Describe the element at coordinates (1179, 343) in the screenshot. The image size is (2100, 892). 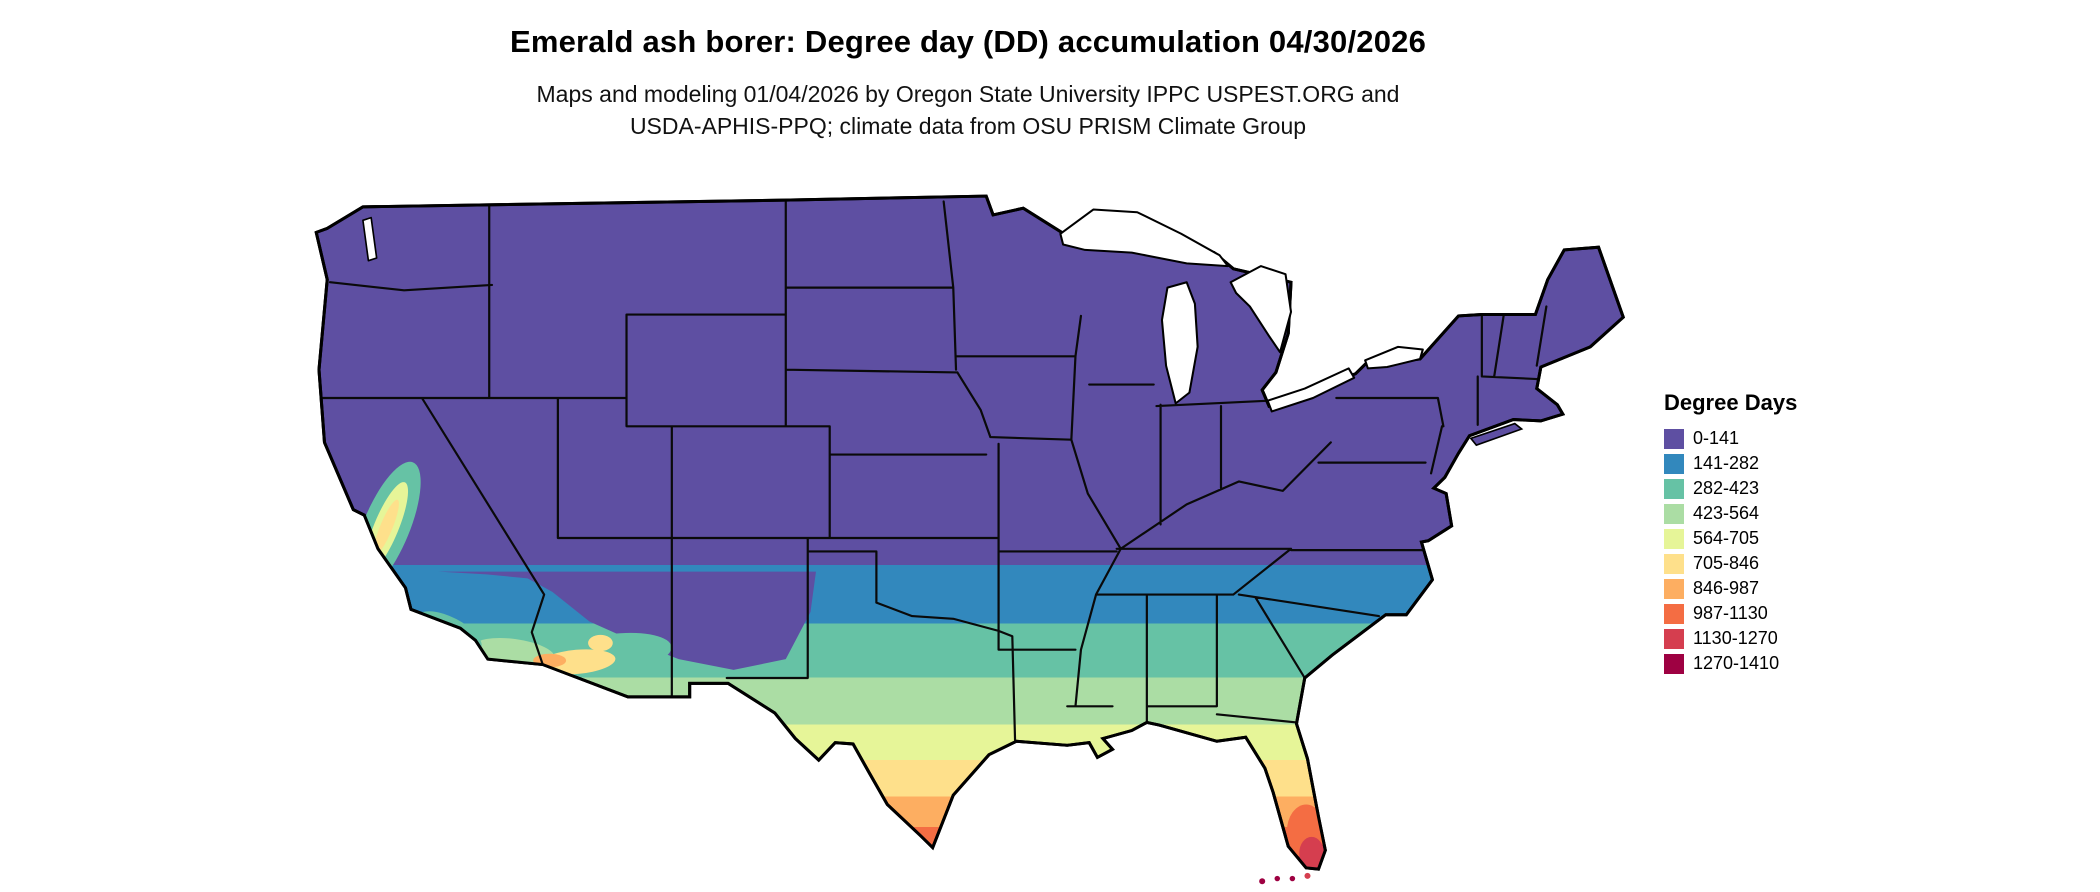
I see `lake-michigan` at that location.